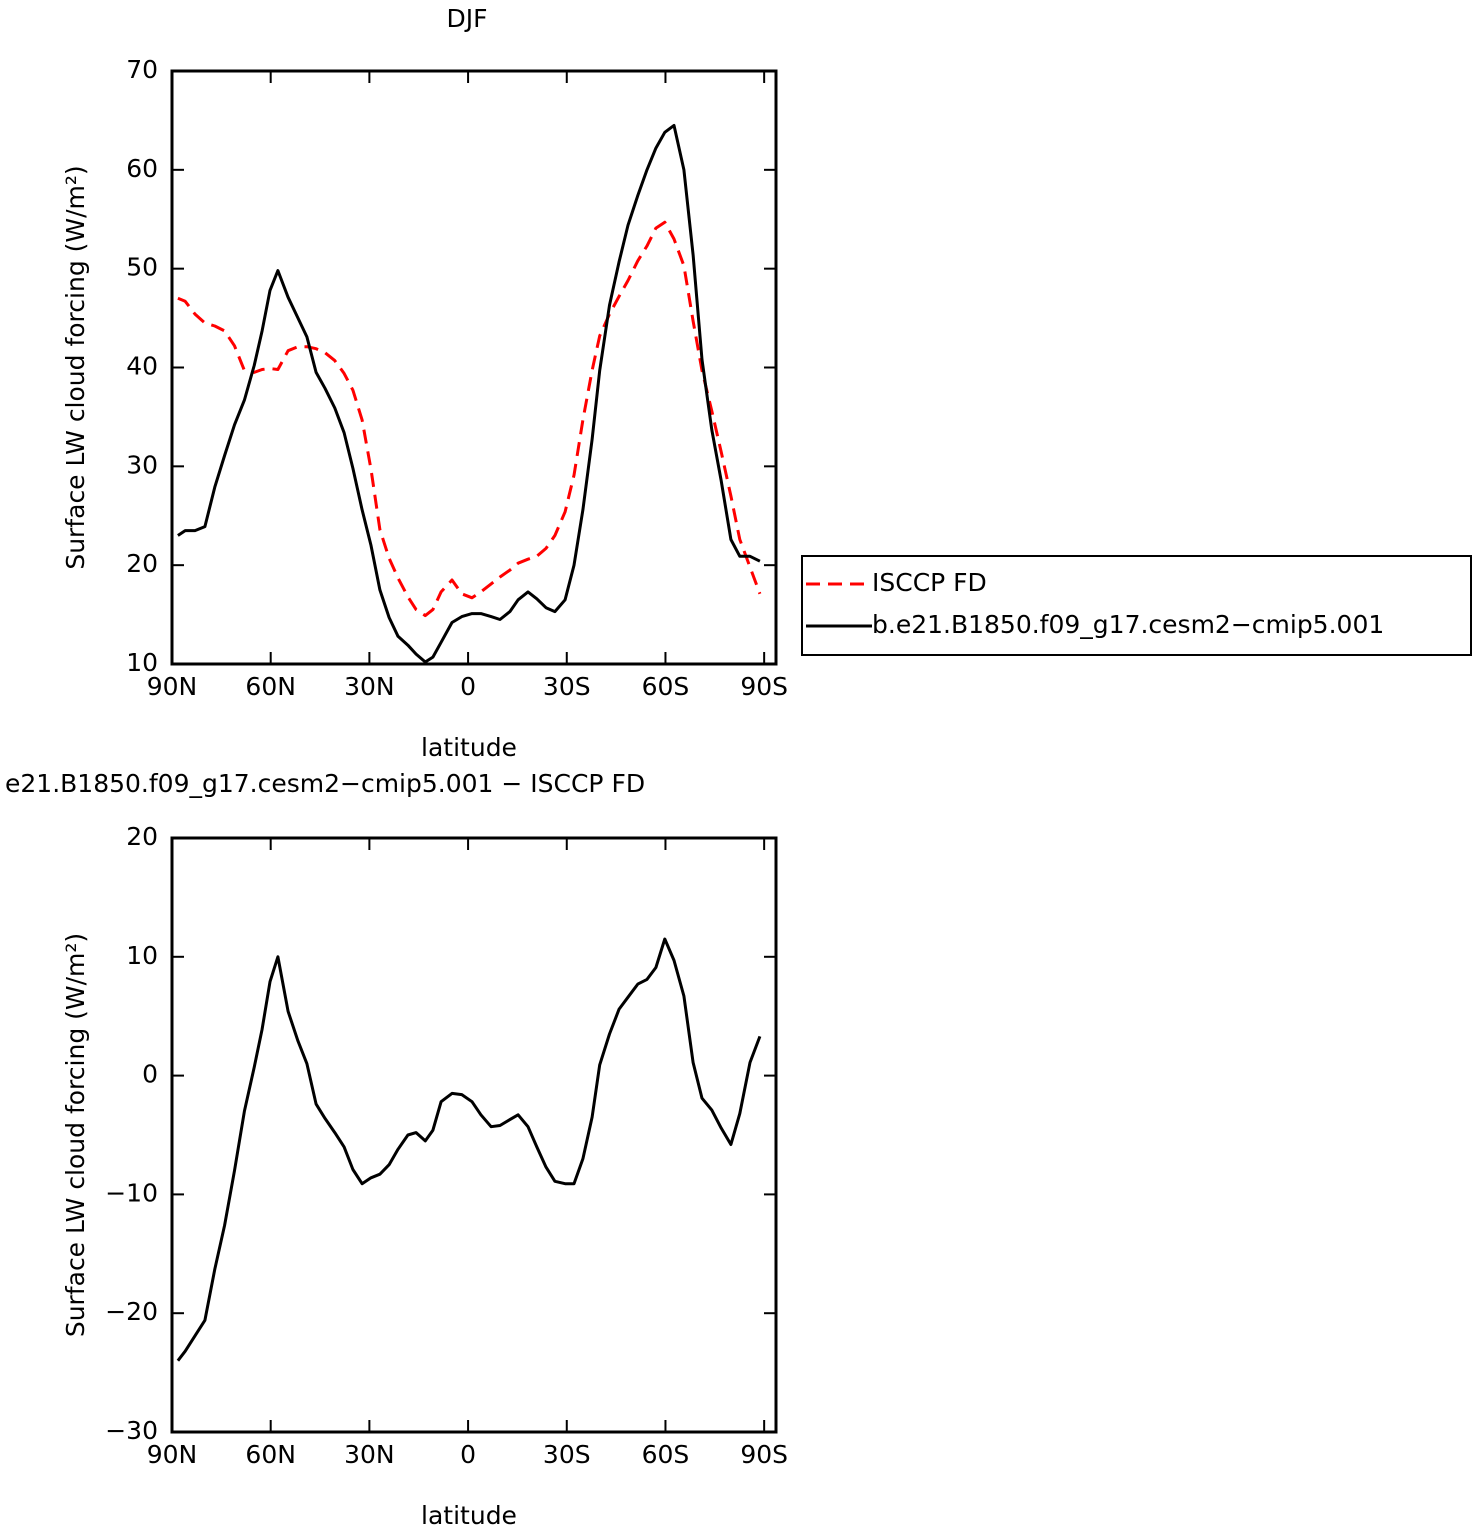 The image size is (1479, 1534). I want to click on chart-title: DJF, so click(466, 18).